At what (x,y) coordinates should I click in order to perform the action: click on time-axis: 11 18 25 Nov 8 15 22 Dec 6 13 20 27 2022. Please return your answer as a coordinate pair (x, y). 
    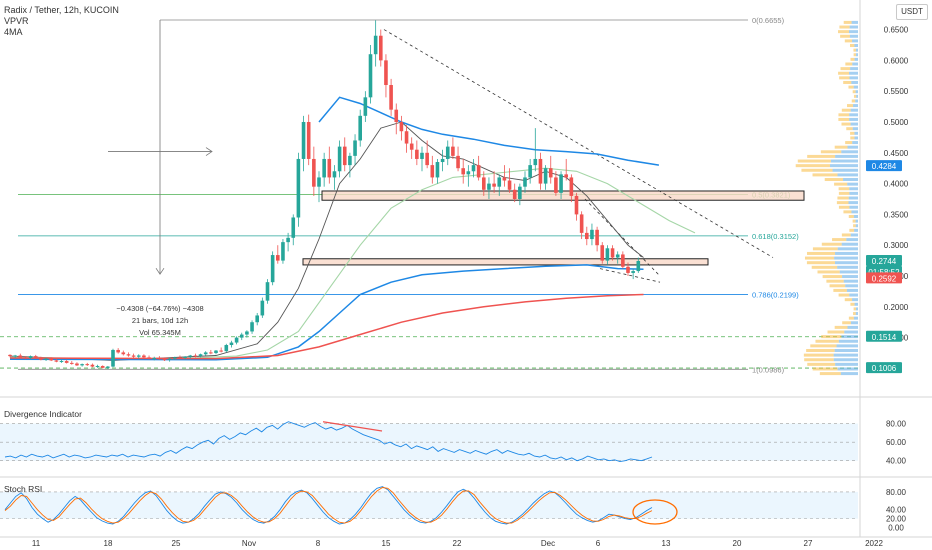
    Looking at the image, I should click on (458, 543).